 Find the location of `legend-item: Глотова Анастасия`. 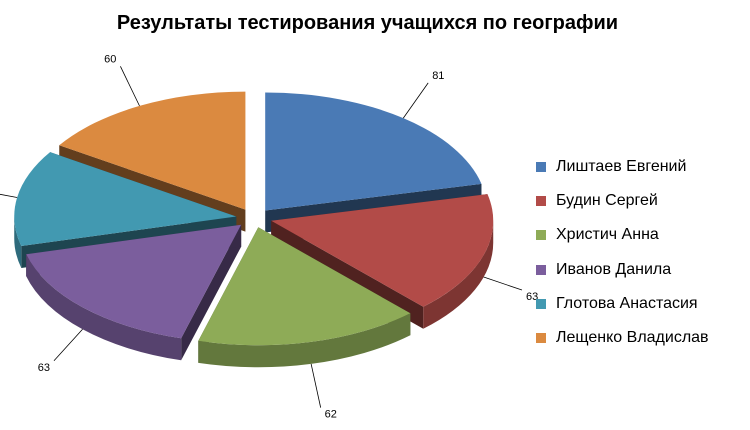

legend-item: Глотова Анастасия is located at coordinates (622, 304).